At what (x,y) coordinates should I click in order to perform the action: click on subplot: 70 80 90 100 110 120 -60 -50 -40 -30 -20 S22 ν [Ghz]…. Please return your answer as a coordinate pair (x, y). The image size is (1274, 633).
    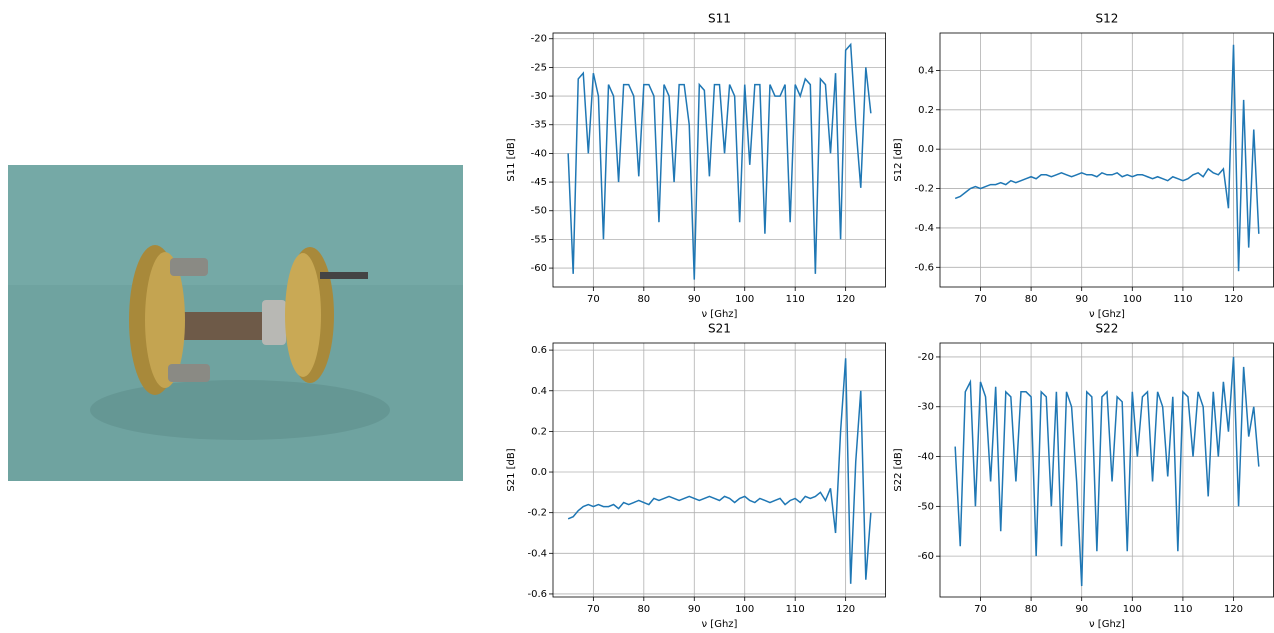
    Looking at the image, I should click on (1083, 476).